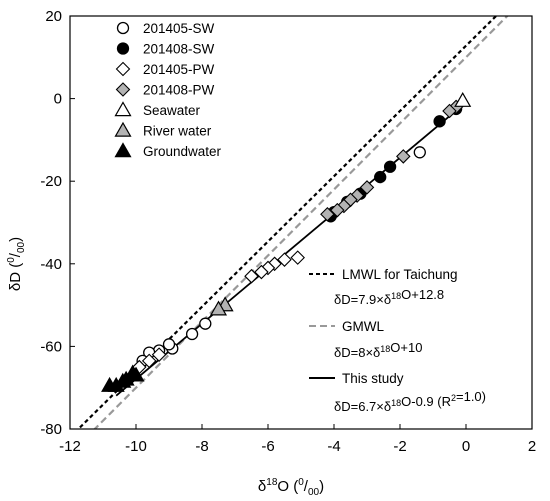 This screenshot has width=550, height=501. Describe the element at coordinates (410, 401) in the screenshot. I see `legend-line-equation-2: δD=6.7×δ18O-0.9 (R2=1.0)` at that location.